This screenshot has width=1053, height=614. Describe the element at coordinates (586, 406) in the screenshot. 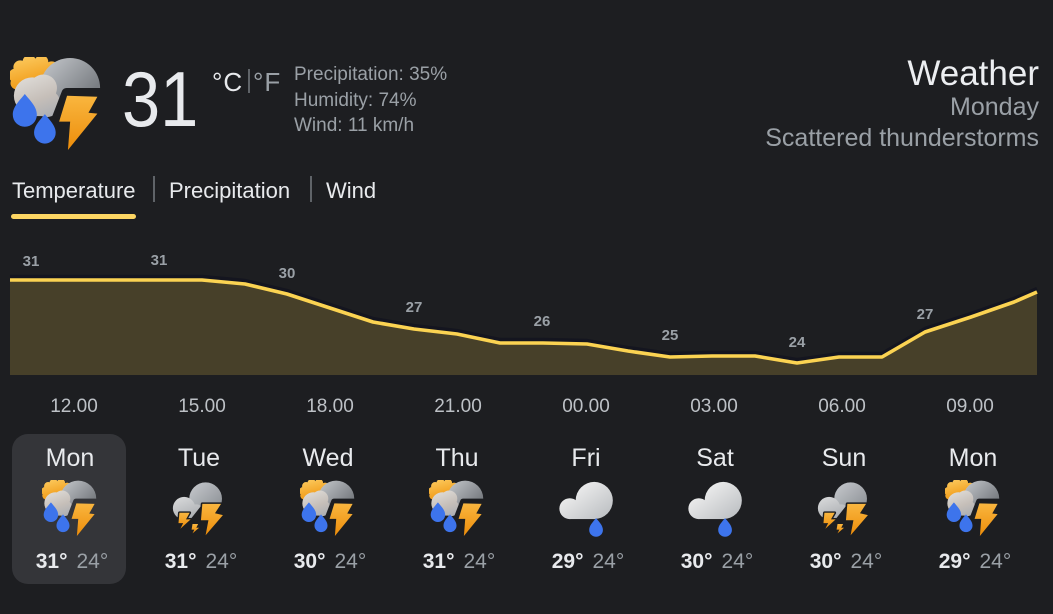

I see `svg-text: 00.00` at that location.